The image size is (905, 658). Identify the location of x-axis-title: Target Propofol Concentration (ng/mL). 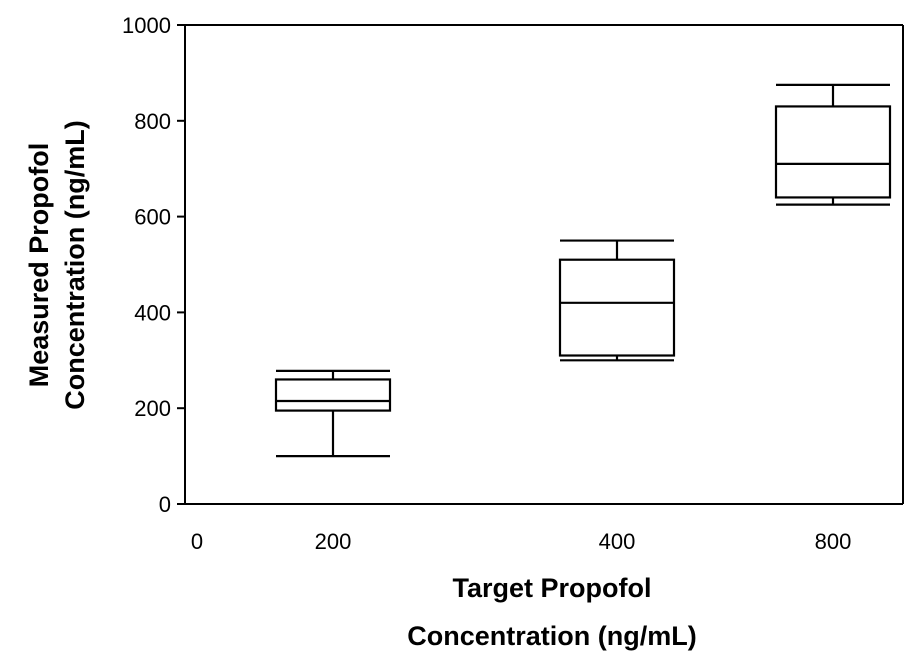
(551, 612).